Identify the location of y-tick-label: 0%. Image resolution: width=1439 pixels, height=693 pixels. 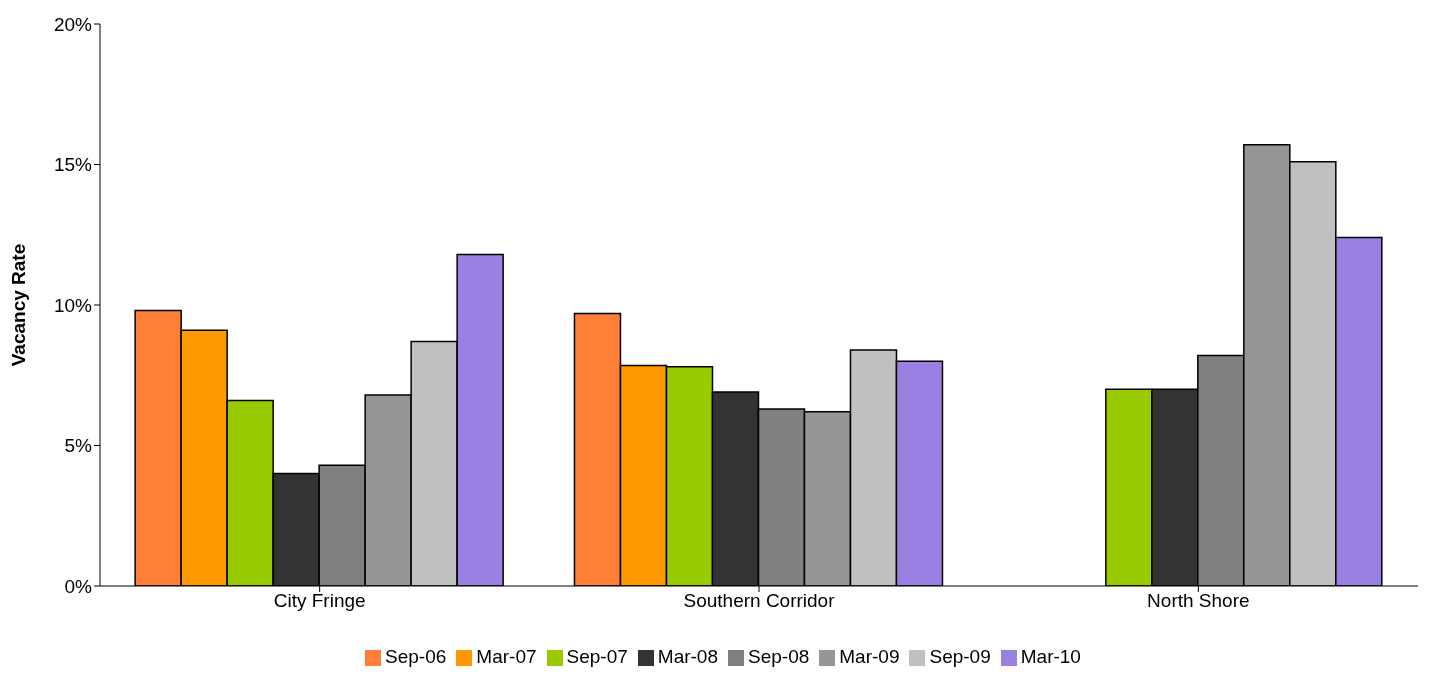
(78, 586).